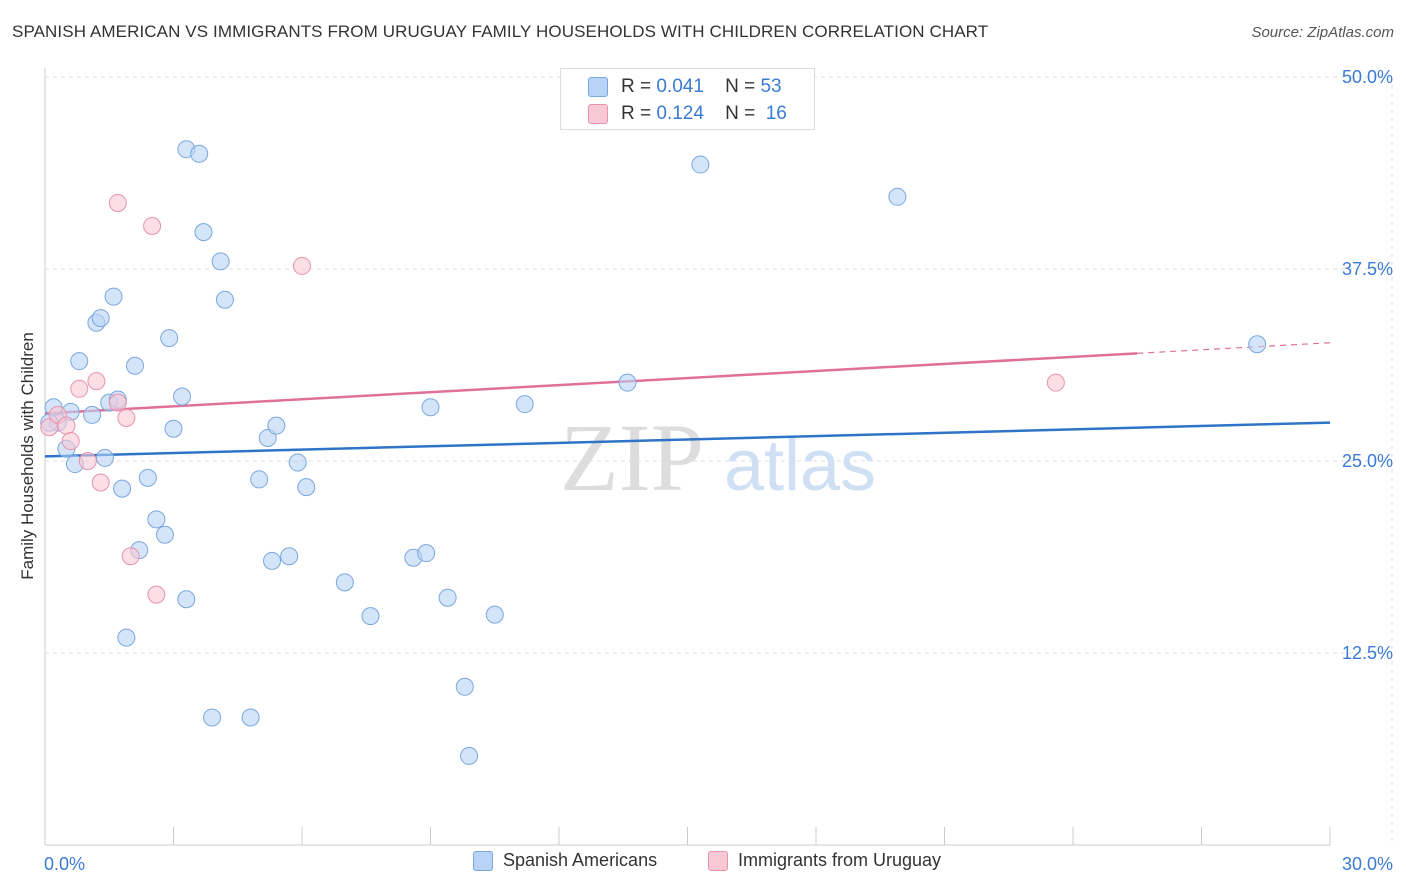 Image resolution: width=1406 pixels, height=892 pixels. I want to click on y-tick-label: 12.5%, so click(1367, 653).